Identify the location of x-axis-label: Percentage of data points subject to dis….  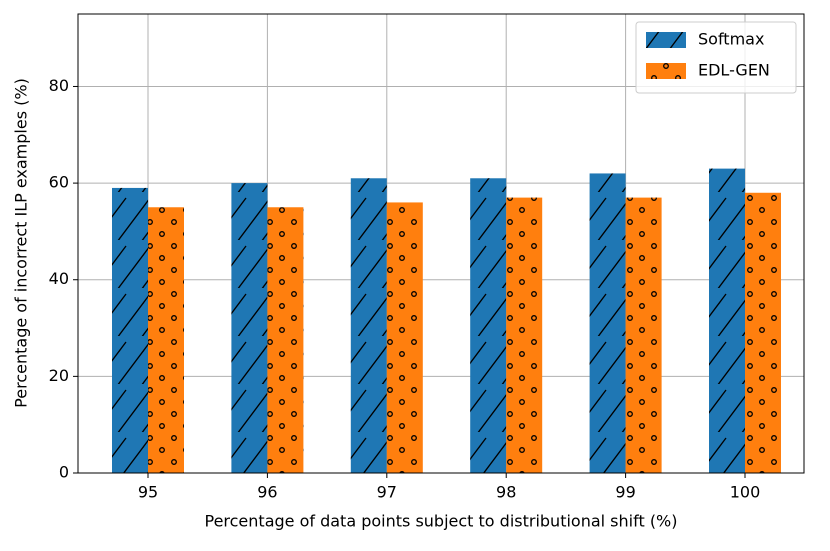
(440, 521).